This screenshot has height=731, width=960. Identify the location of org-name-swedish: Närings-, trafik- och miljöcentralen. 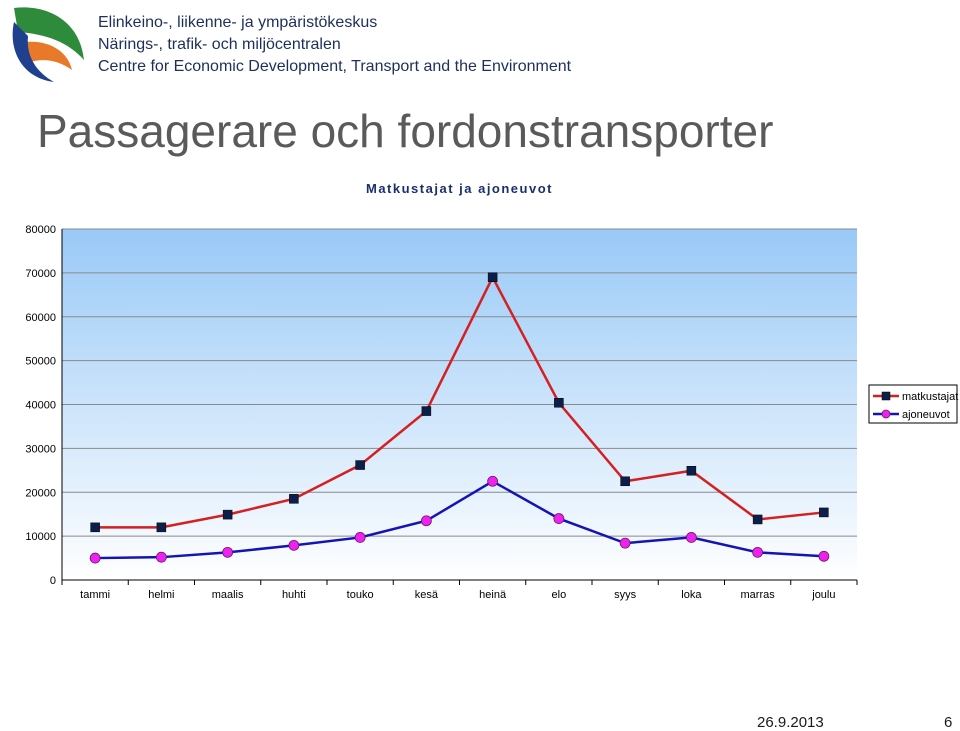
(219, 44).